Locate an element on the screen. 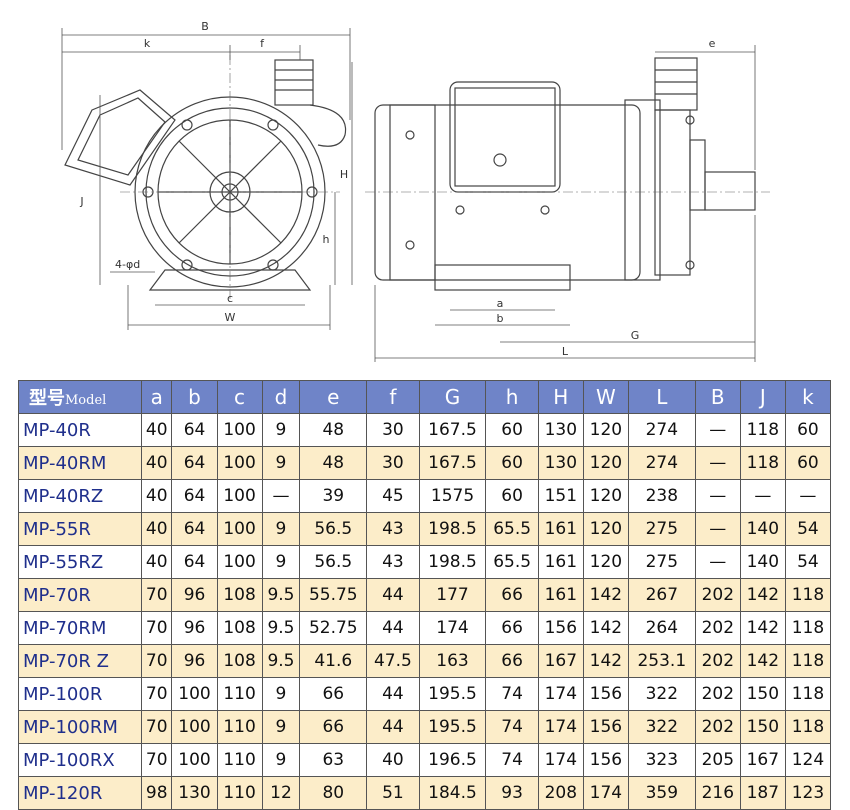 The width and height of the screenshot is (850, 810). value-cell: 70 is located at coordinates (156, 694).